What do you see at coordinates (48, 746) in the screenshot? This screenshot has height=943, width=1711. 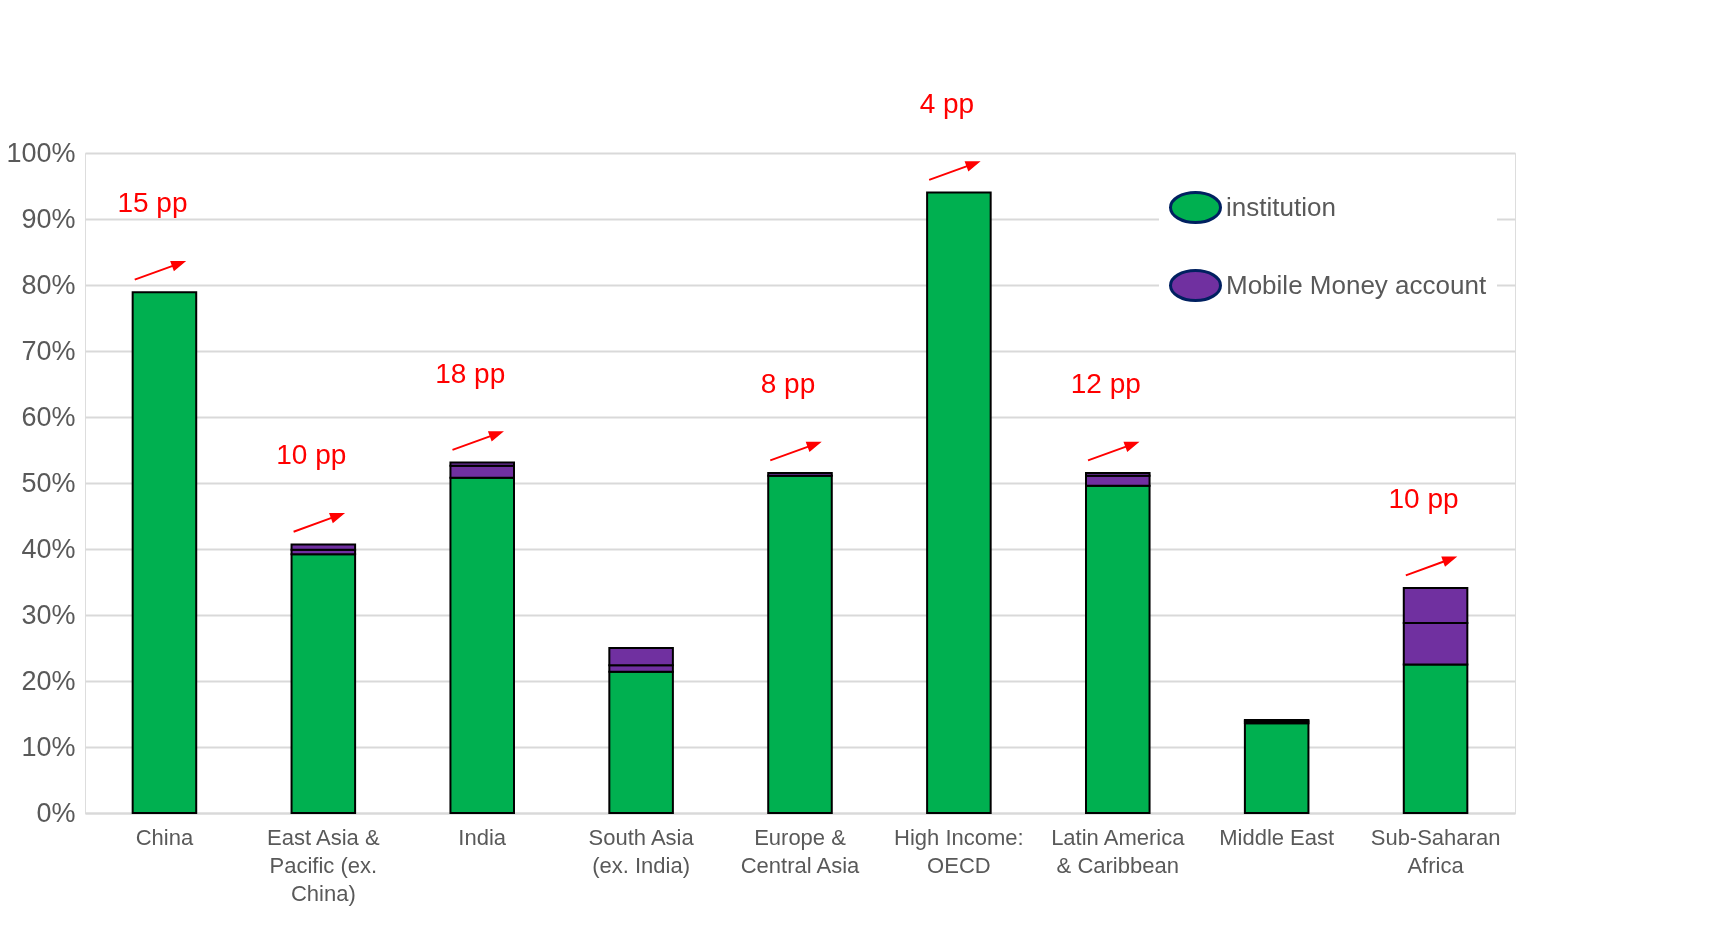 I see `y-tick-label: 10%` at bounding box center [48, 746].